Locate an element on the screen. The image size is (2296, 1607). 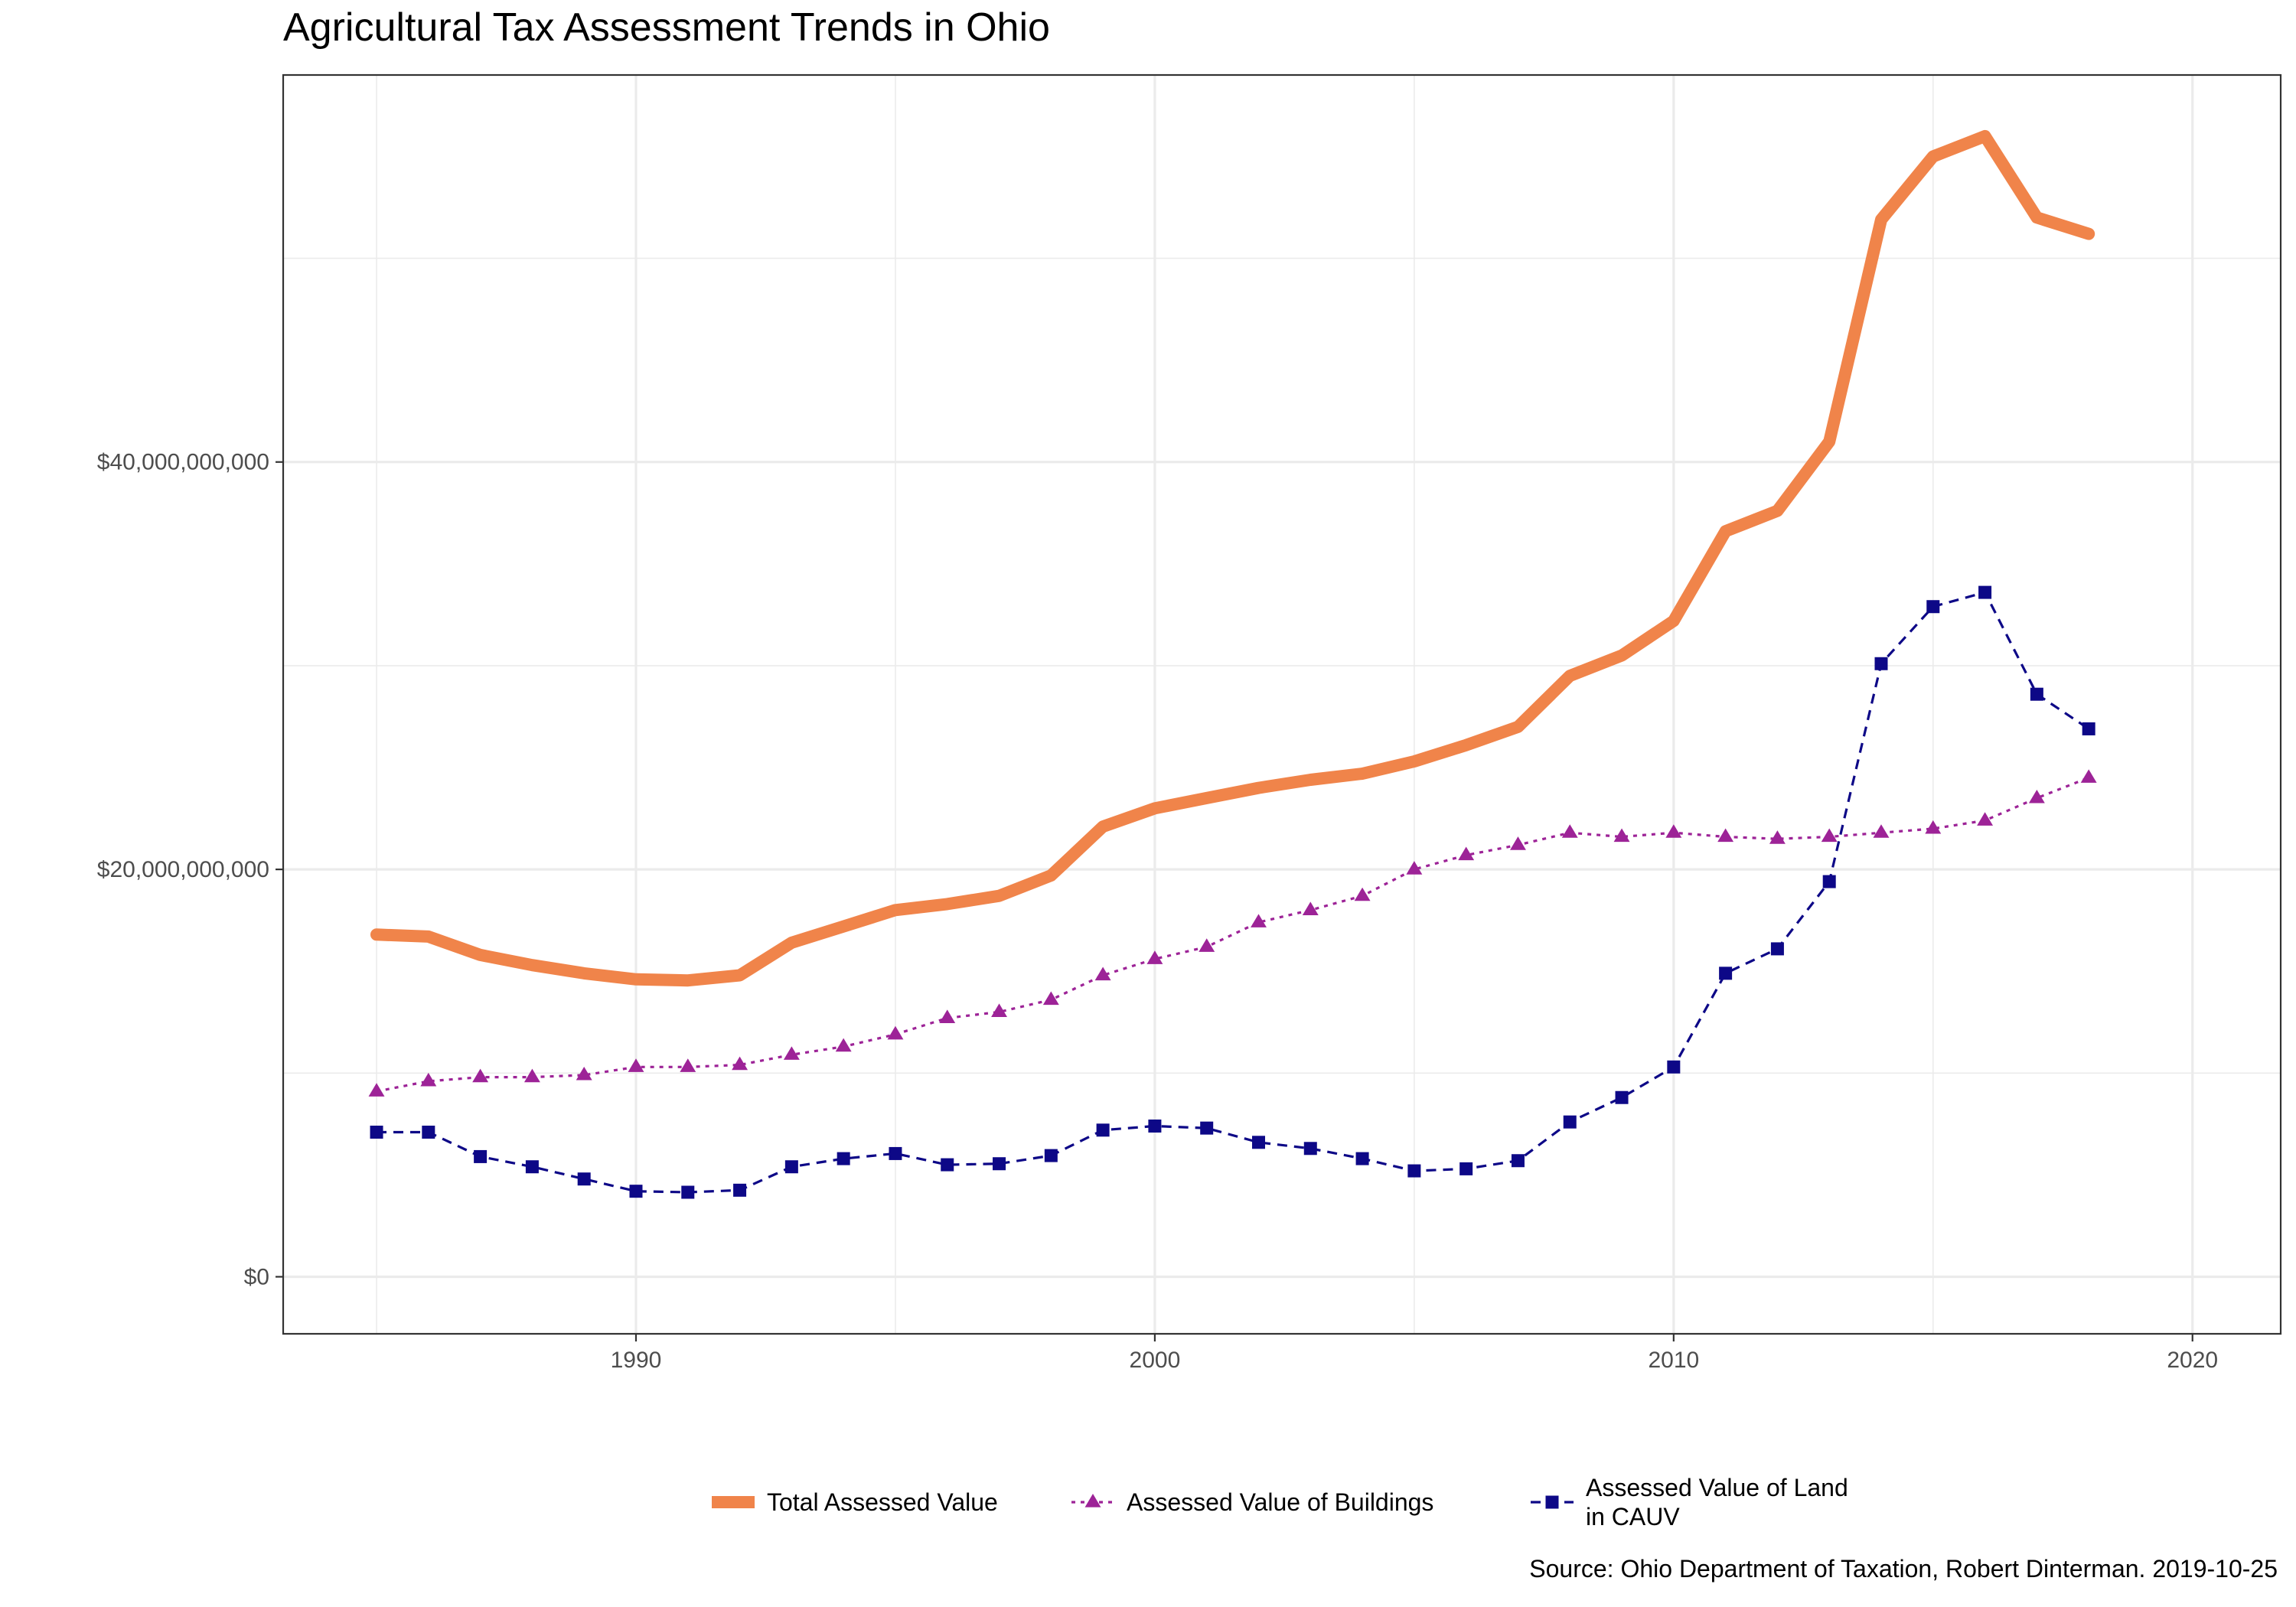
legend-label: in CAUV is located at coordinates (1633, 1516).